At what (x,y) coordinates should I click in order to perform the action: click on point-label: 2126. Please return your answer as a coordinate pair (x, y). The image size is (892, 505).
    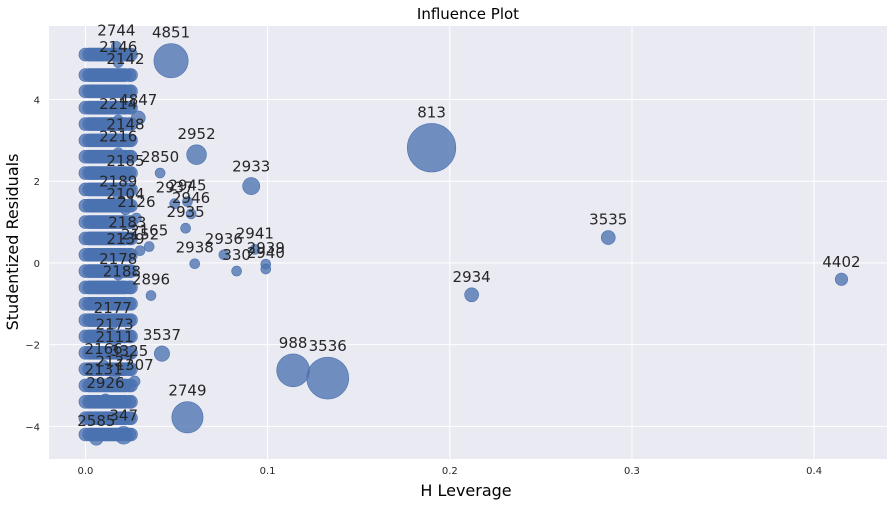
    Looking at the image, I should click on (136, 202).